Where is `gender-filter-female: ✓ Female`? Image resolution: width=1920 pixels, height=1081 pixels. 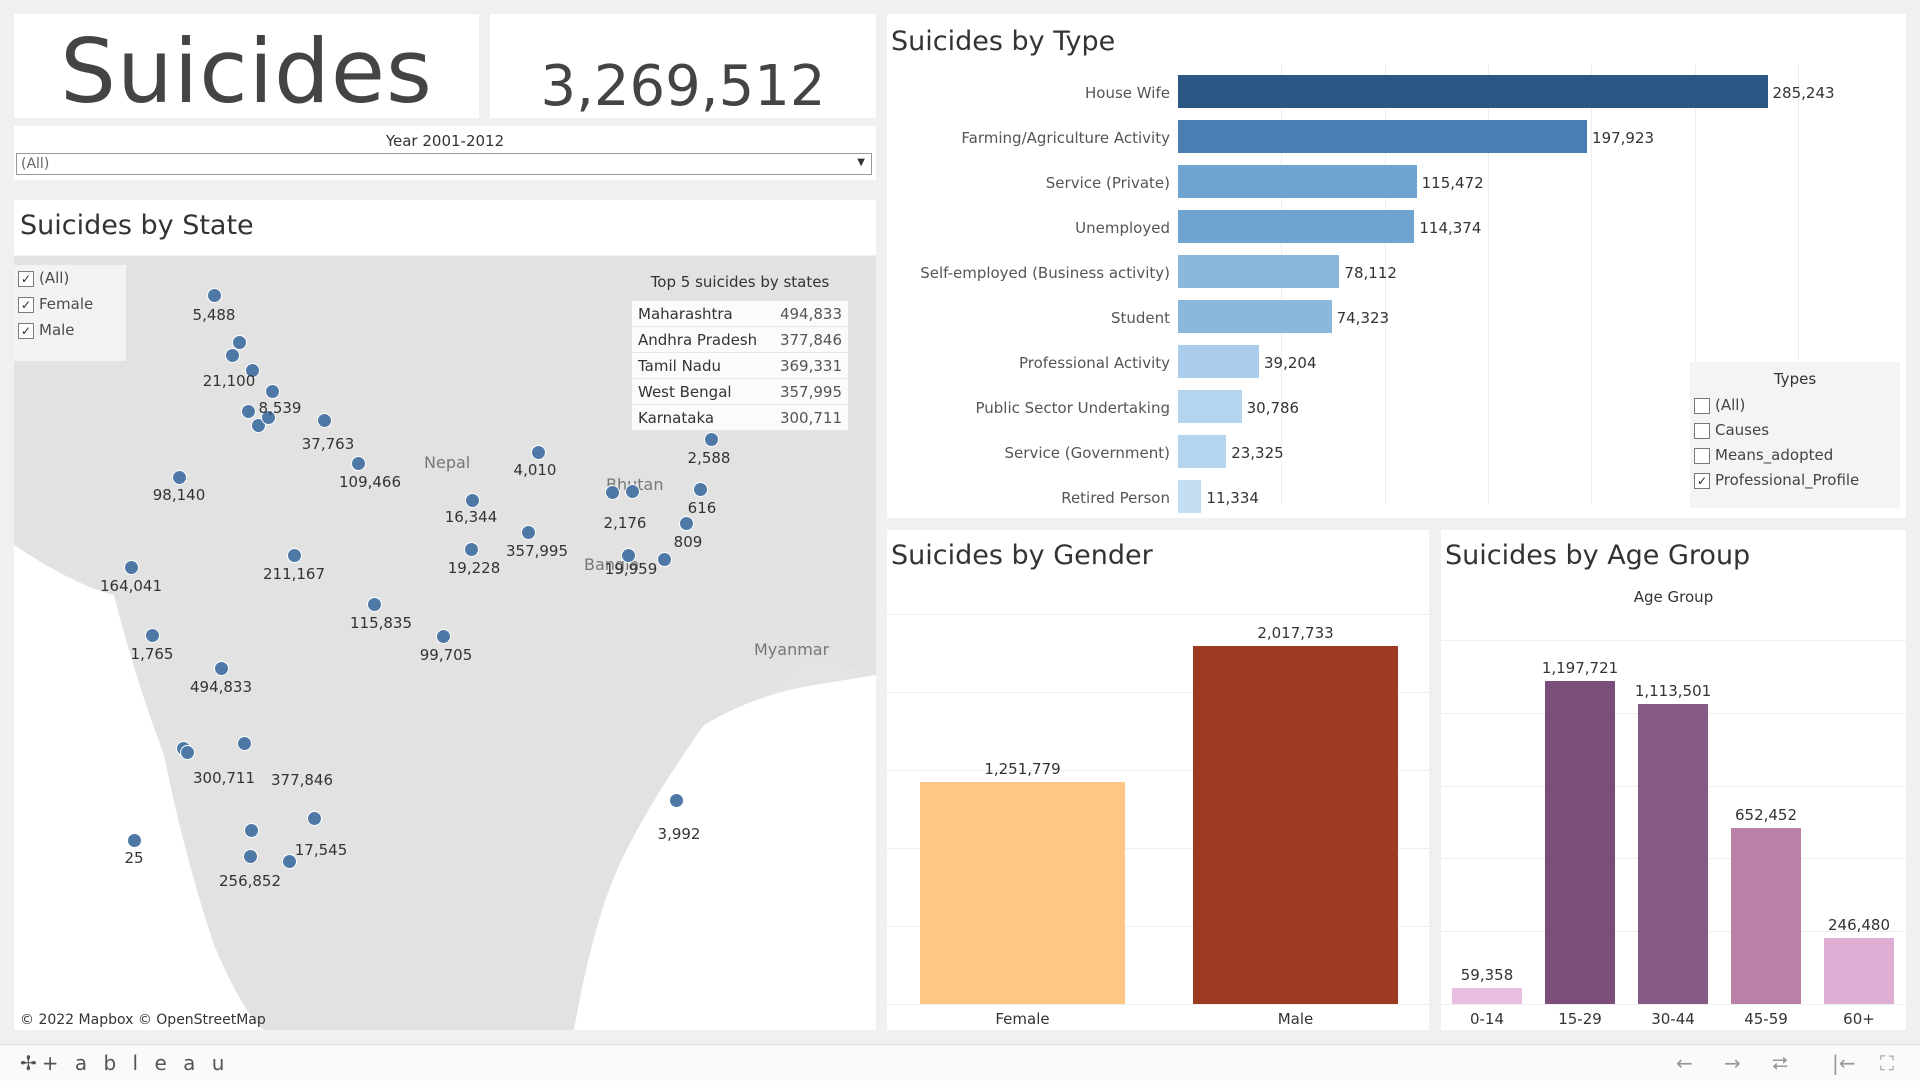
gender-filter-female: ✓ Female is located at coordinates (55, 304).